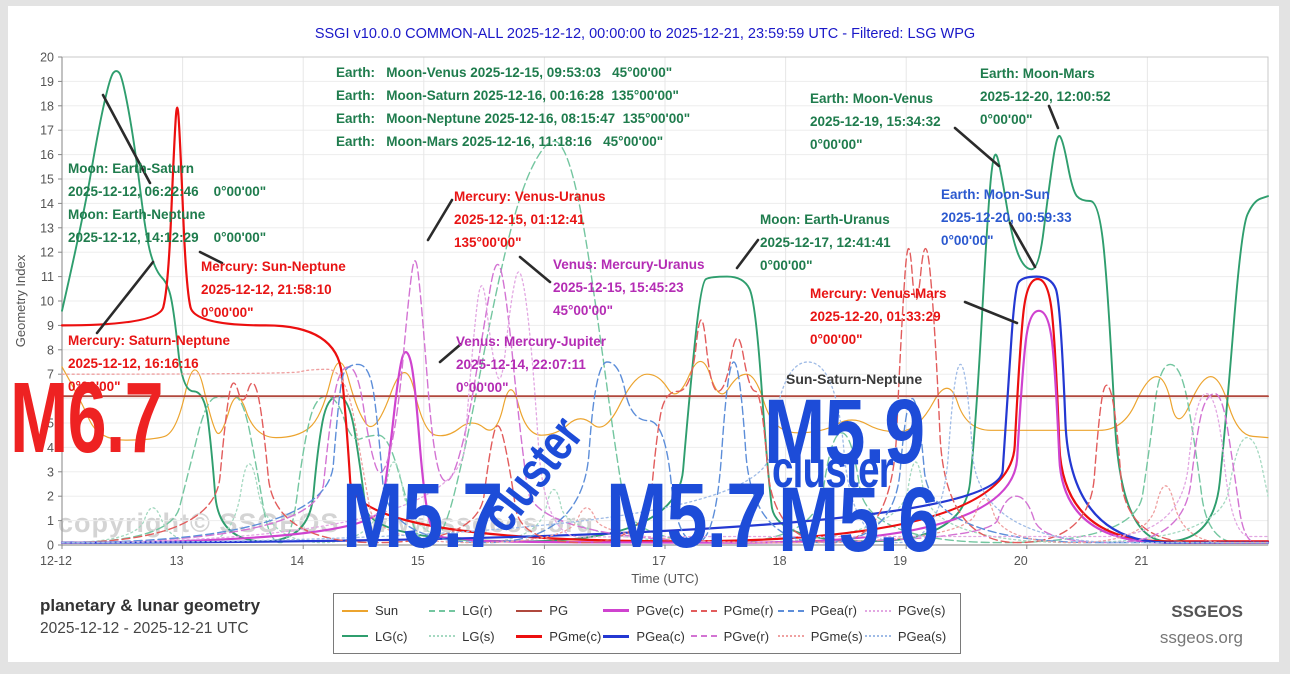  Describe the element at coordinates (177, 561) in the screenshot. I see `x-tick-label: 13` at that location.